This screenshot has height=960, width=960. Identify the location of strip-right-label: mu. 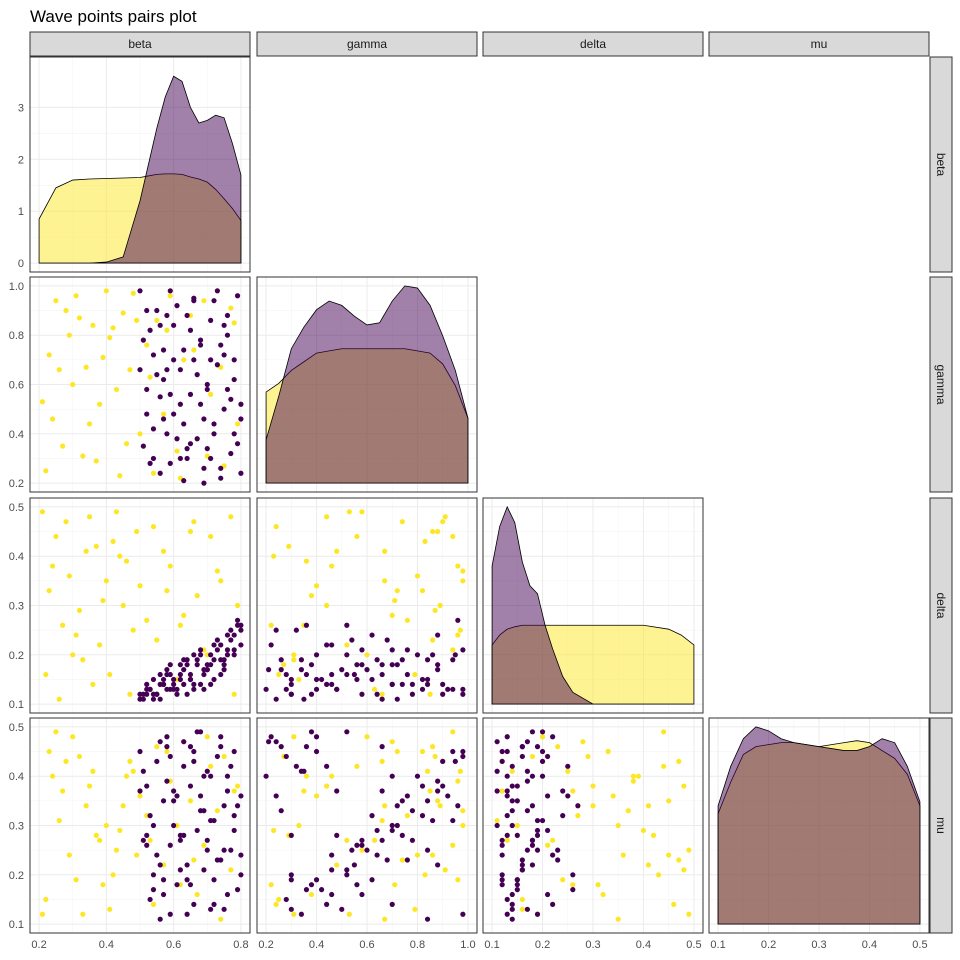
(941, 825).